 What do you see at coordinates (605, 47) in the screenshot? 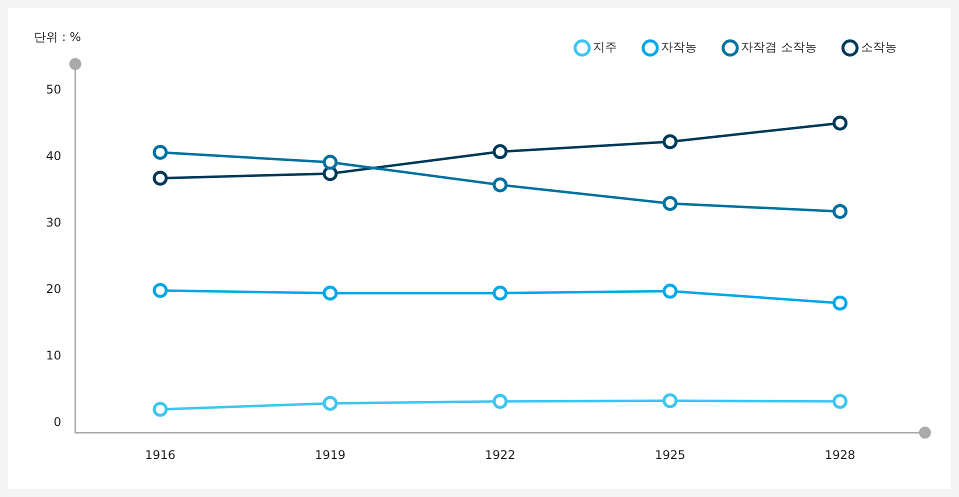
I see `legend-label: 지주` at bounding box center [605, 47].